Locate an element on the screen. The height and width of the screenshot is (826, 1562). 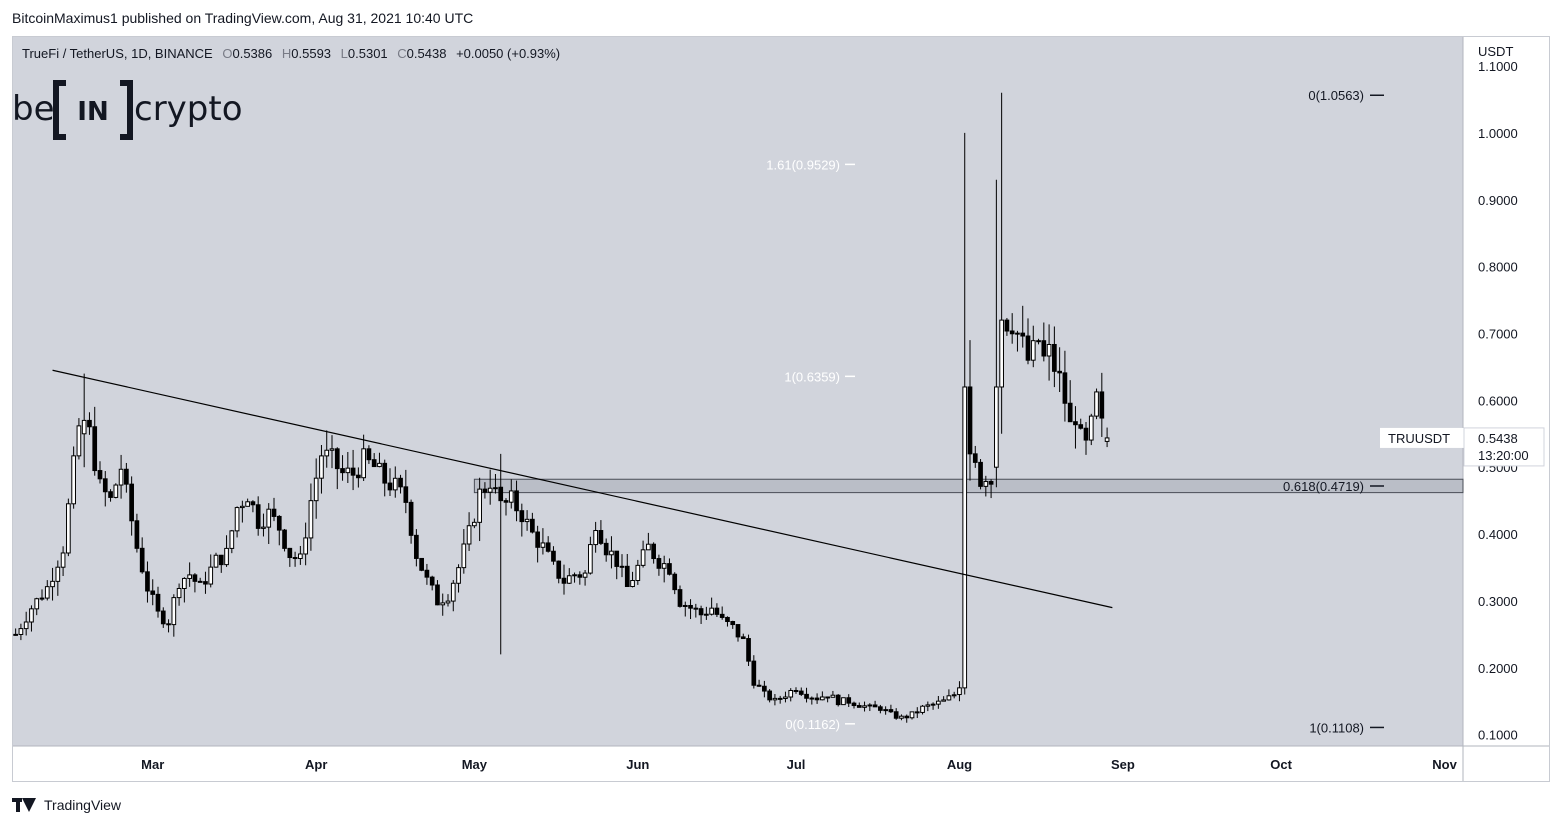
fib-level-label: 1(0.1108) is located at coordinates (1336, 727).